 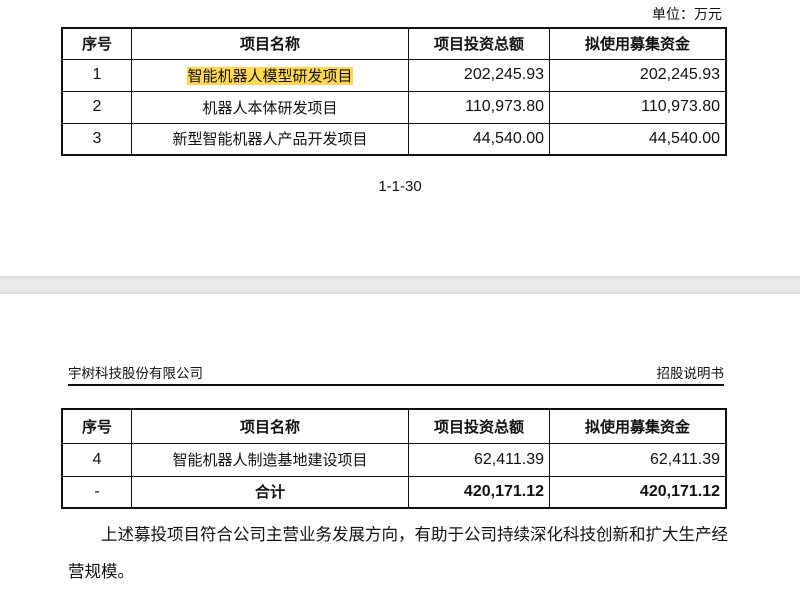 I want to click on page-separator, so click(x=400, y=285).